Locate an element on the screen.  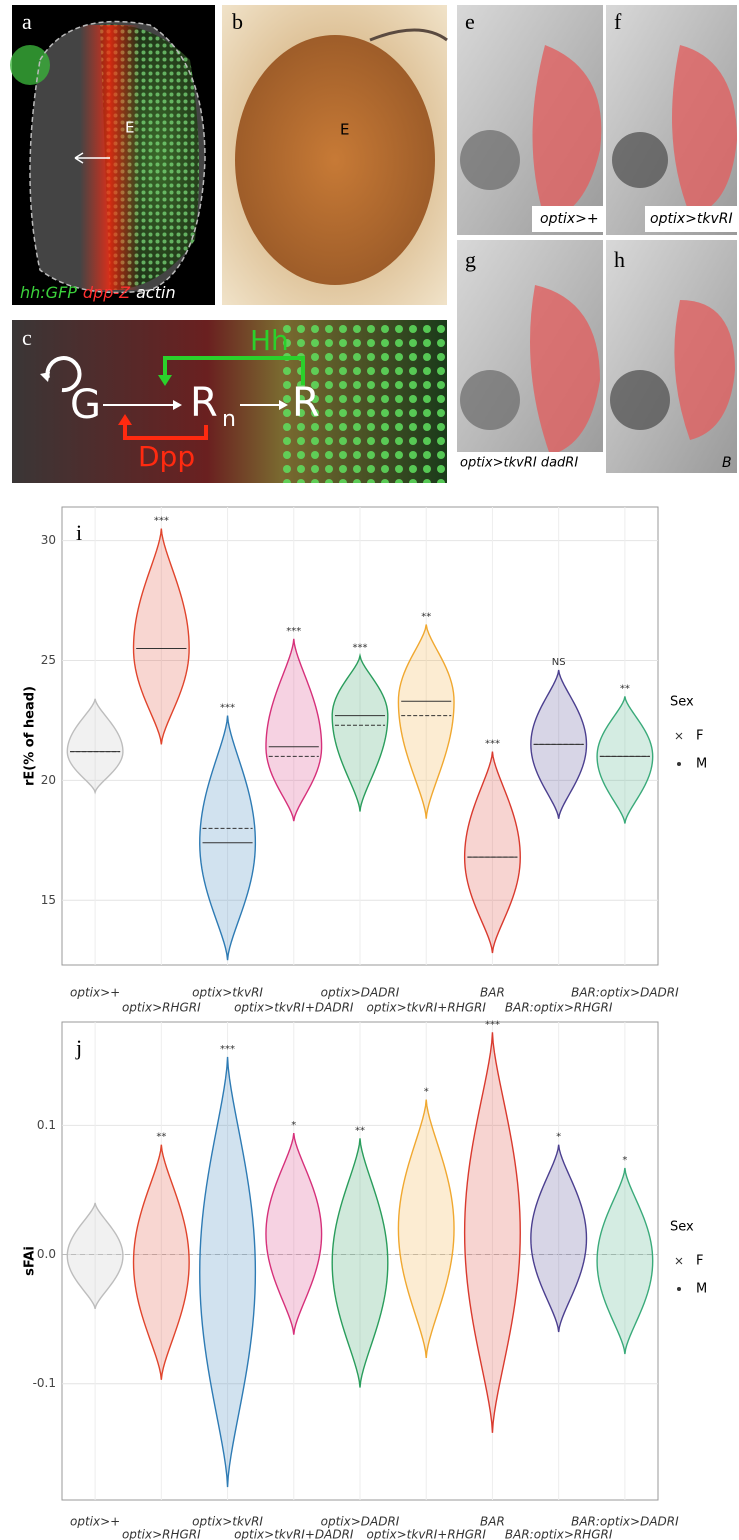
panel-e: e optix>+ is located at coordinates (530, 120).